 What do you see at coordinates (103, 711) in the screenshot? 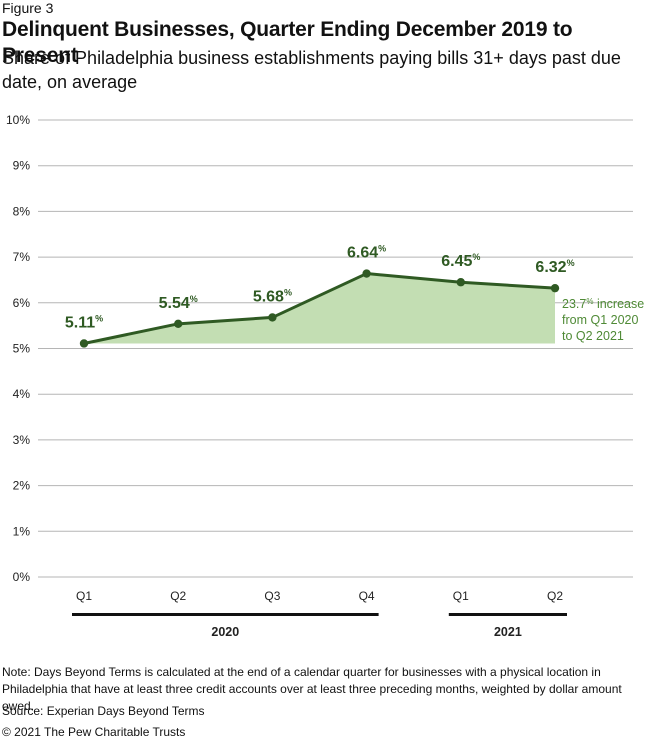
I see `chart-source: Source: Experian Days Beyond Terms` at bounding box center [103, 711].